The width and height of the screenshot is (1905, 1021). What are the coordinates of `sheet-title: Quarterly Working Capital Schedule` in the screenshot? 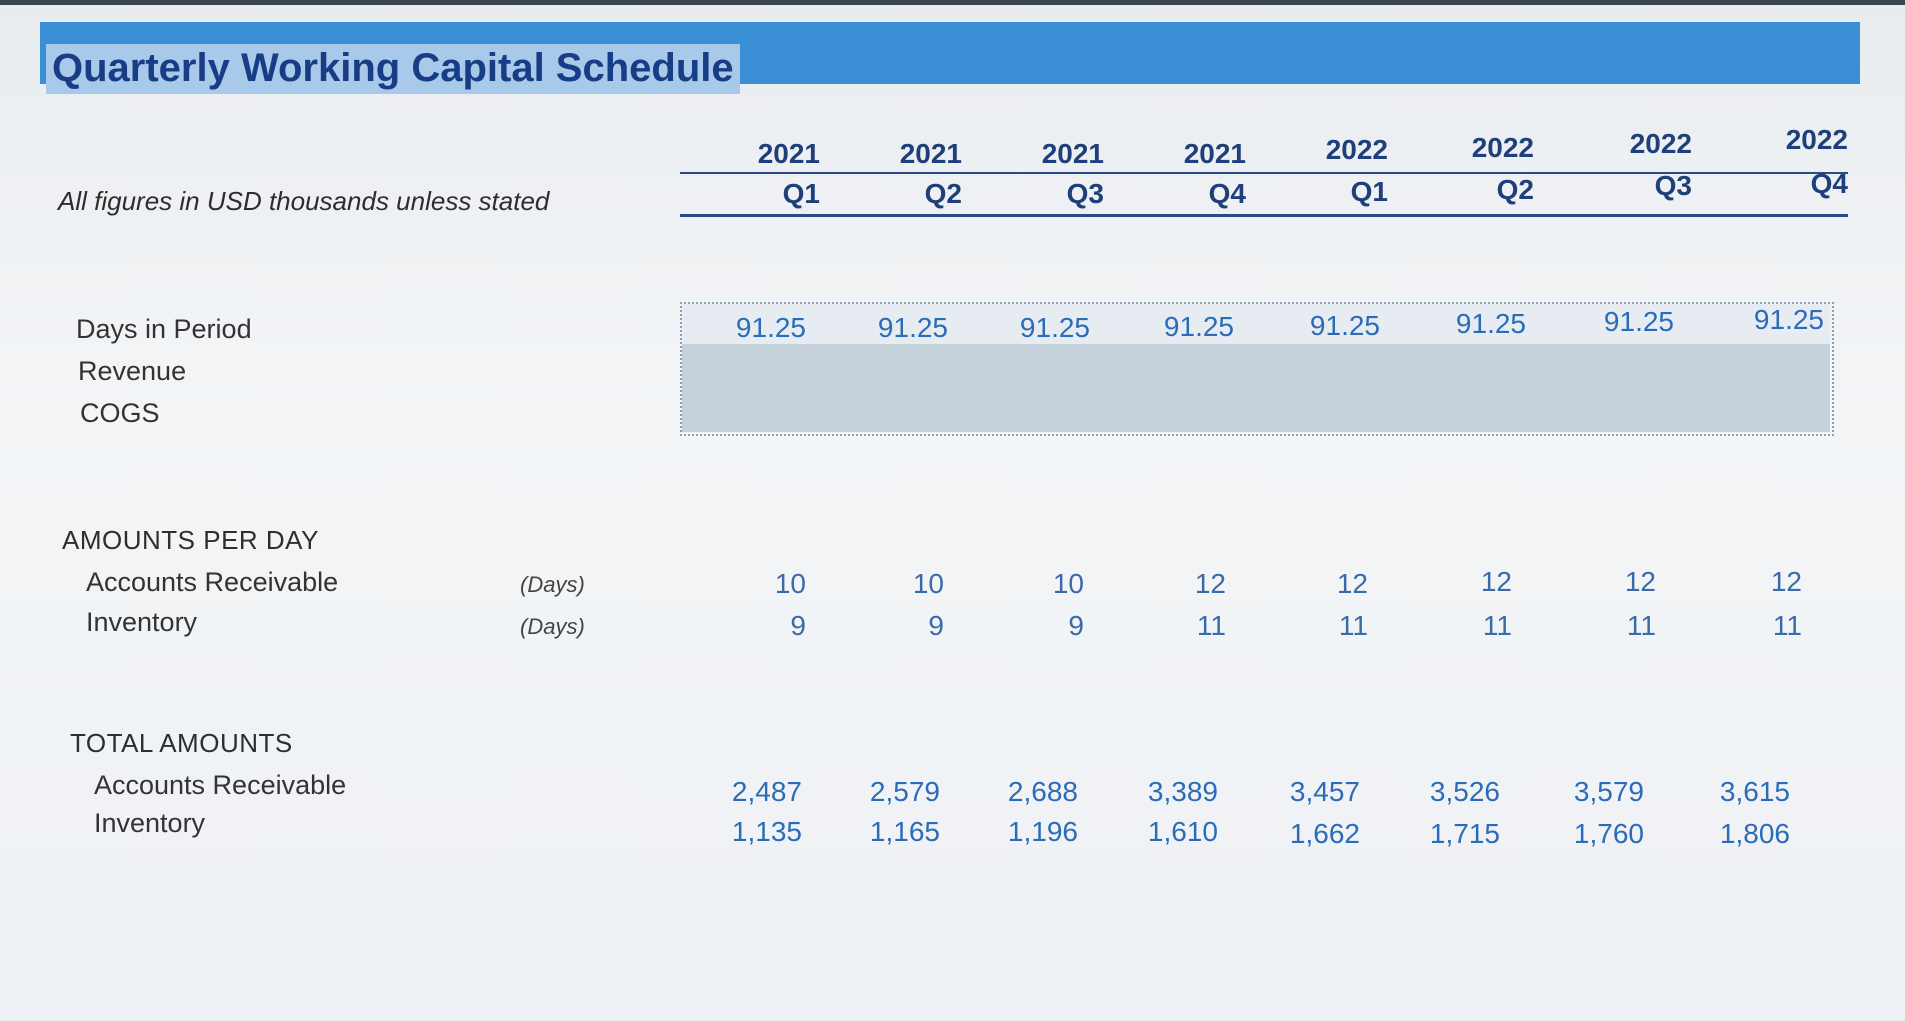 It's located at (393, 69).